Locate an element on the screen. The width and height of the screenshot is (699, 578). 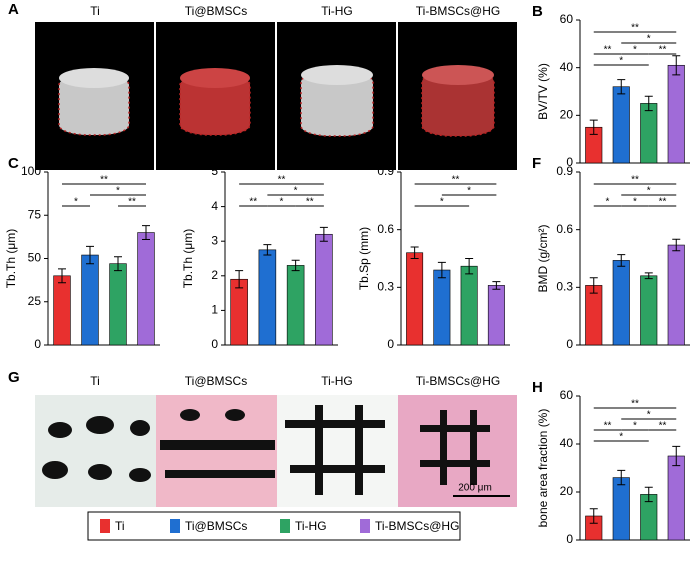
histology-images is located at coordinates (276, 451).